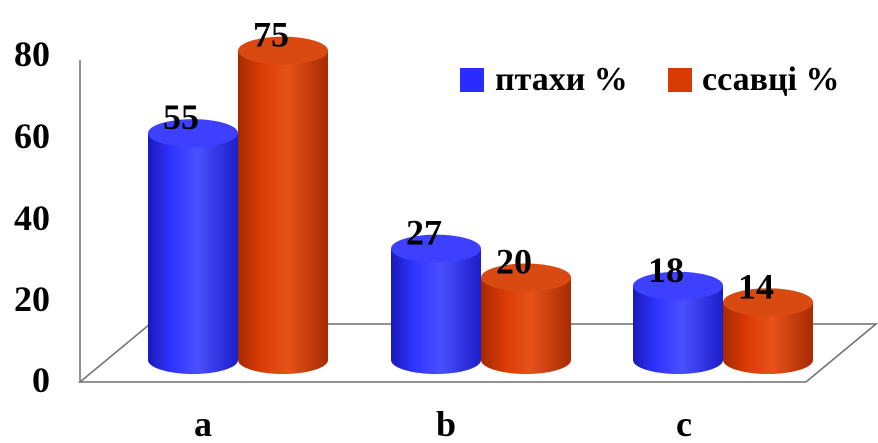 Image resolution: width=878 pixels, height=443 pixels. What do you see at coordinates (181, 117) in the screenshot?
I see `data-label: 55` at bounding box center [181, 117].